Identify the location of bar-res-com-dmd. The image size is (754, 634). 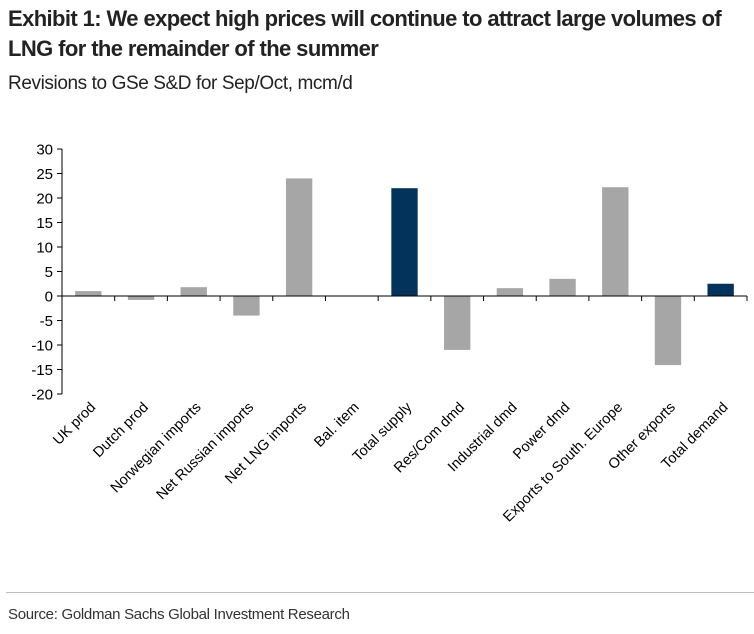
(457, 323).